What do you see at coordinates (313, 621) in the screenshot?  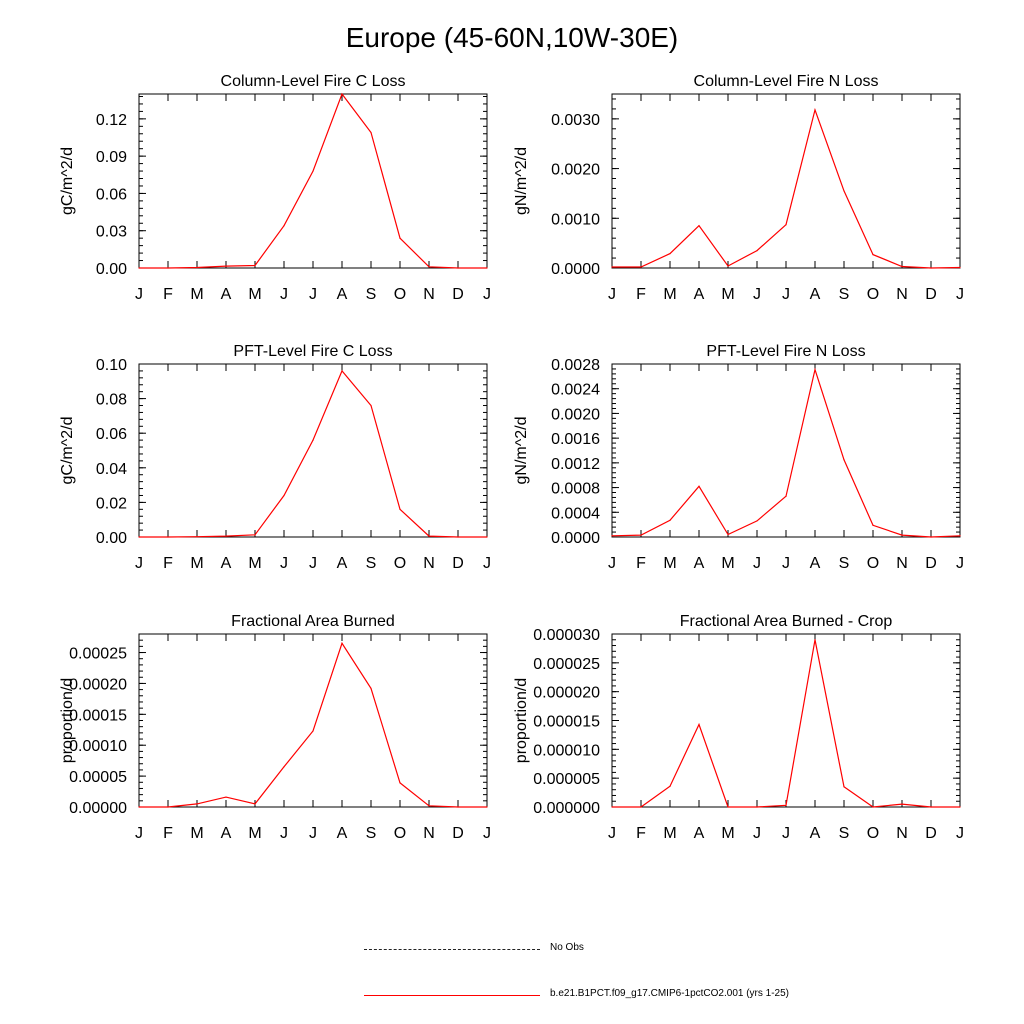 I see `panel-title: Fractional Area Burned` at bounding box center [313, 621].